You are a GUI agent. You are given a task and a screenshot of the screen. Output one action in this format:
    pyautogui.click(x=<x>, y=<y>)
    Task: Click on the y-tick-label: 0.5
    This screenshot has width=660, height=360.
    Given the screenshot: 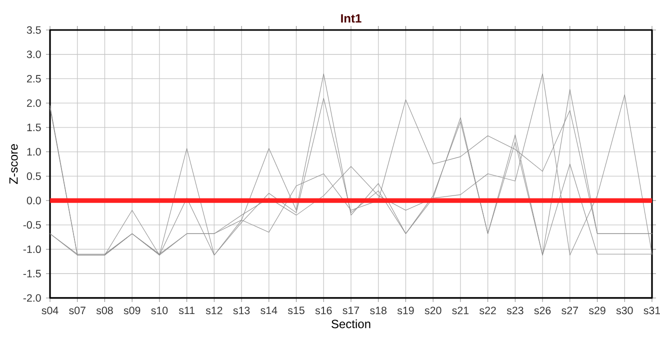 What is the action you would take?
    pyautogui.click(x=33, y=176)
    